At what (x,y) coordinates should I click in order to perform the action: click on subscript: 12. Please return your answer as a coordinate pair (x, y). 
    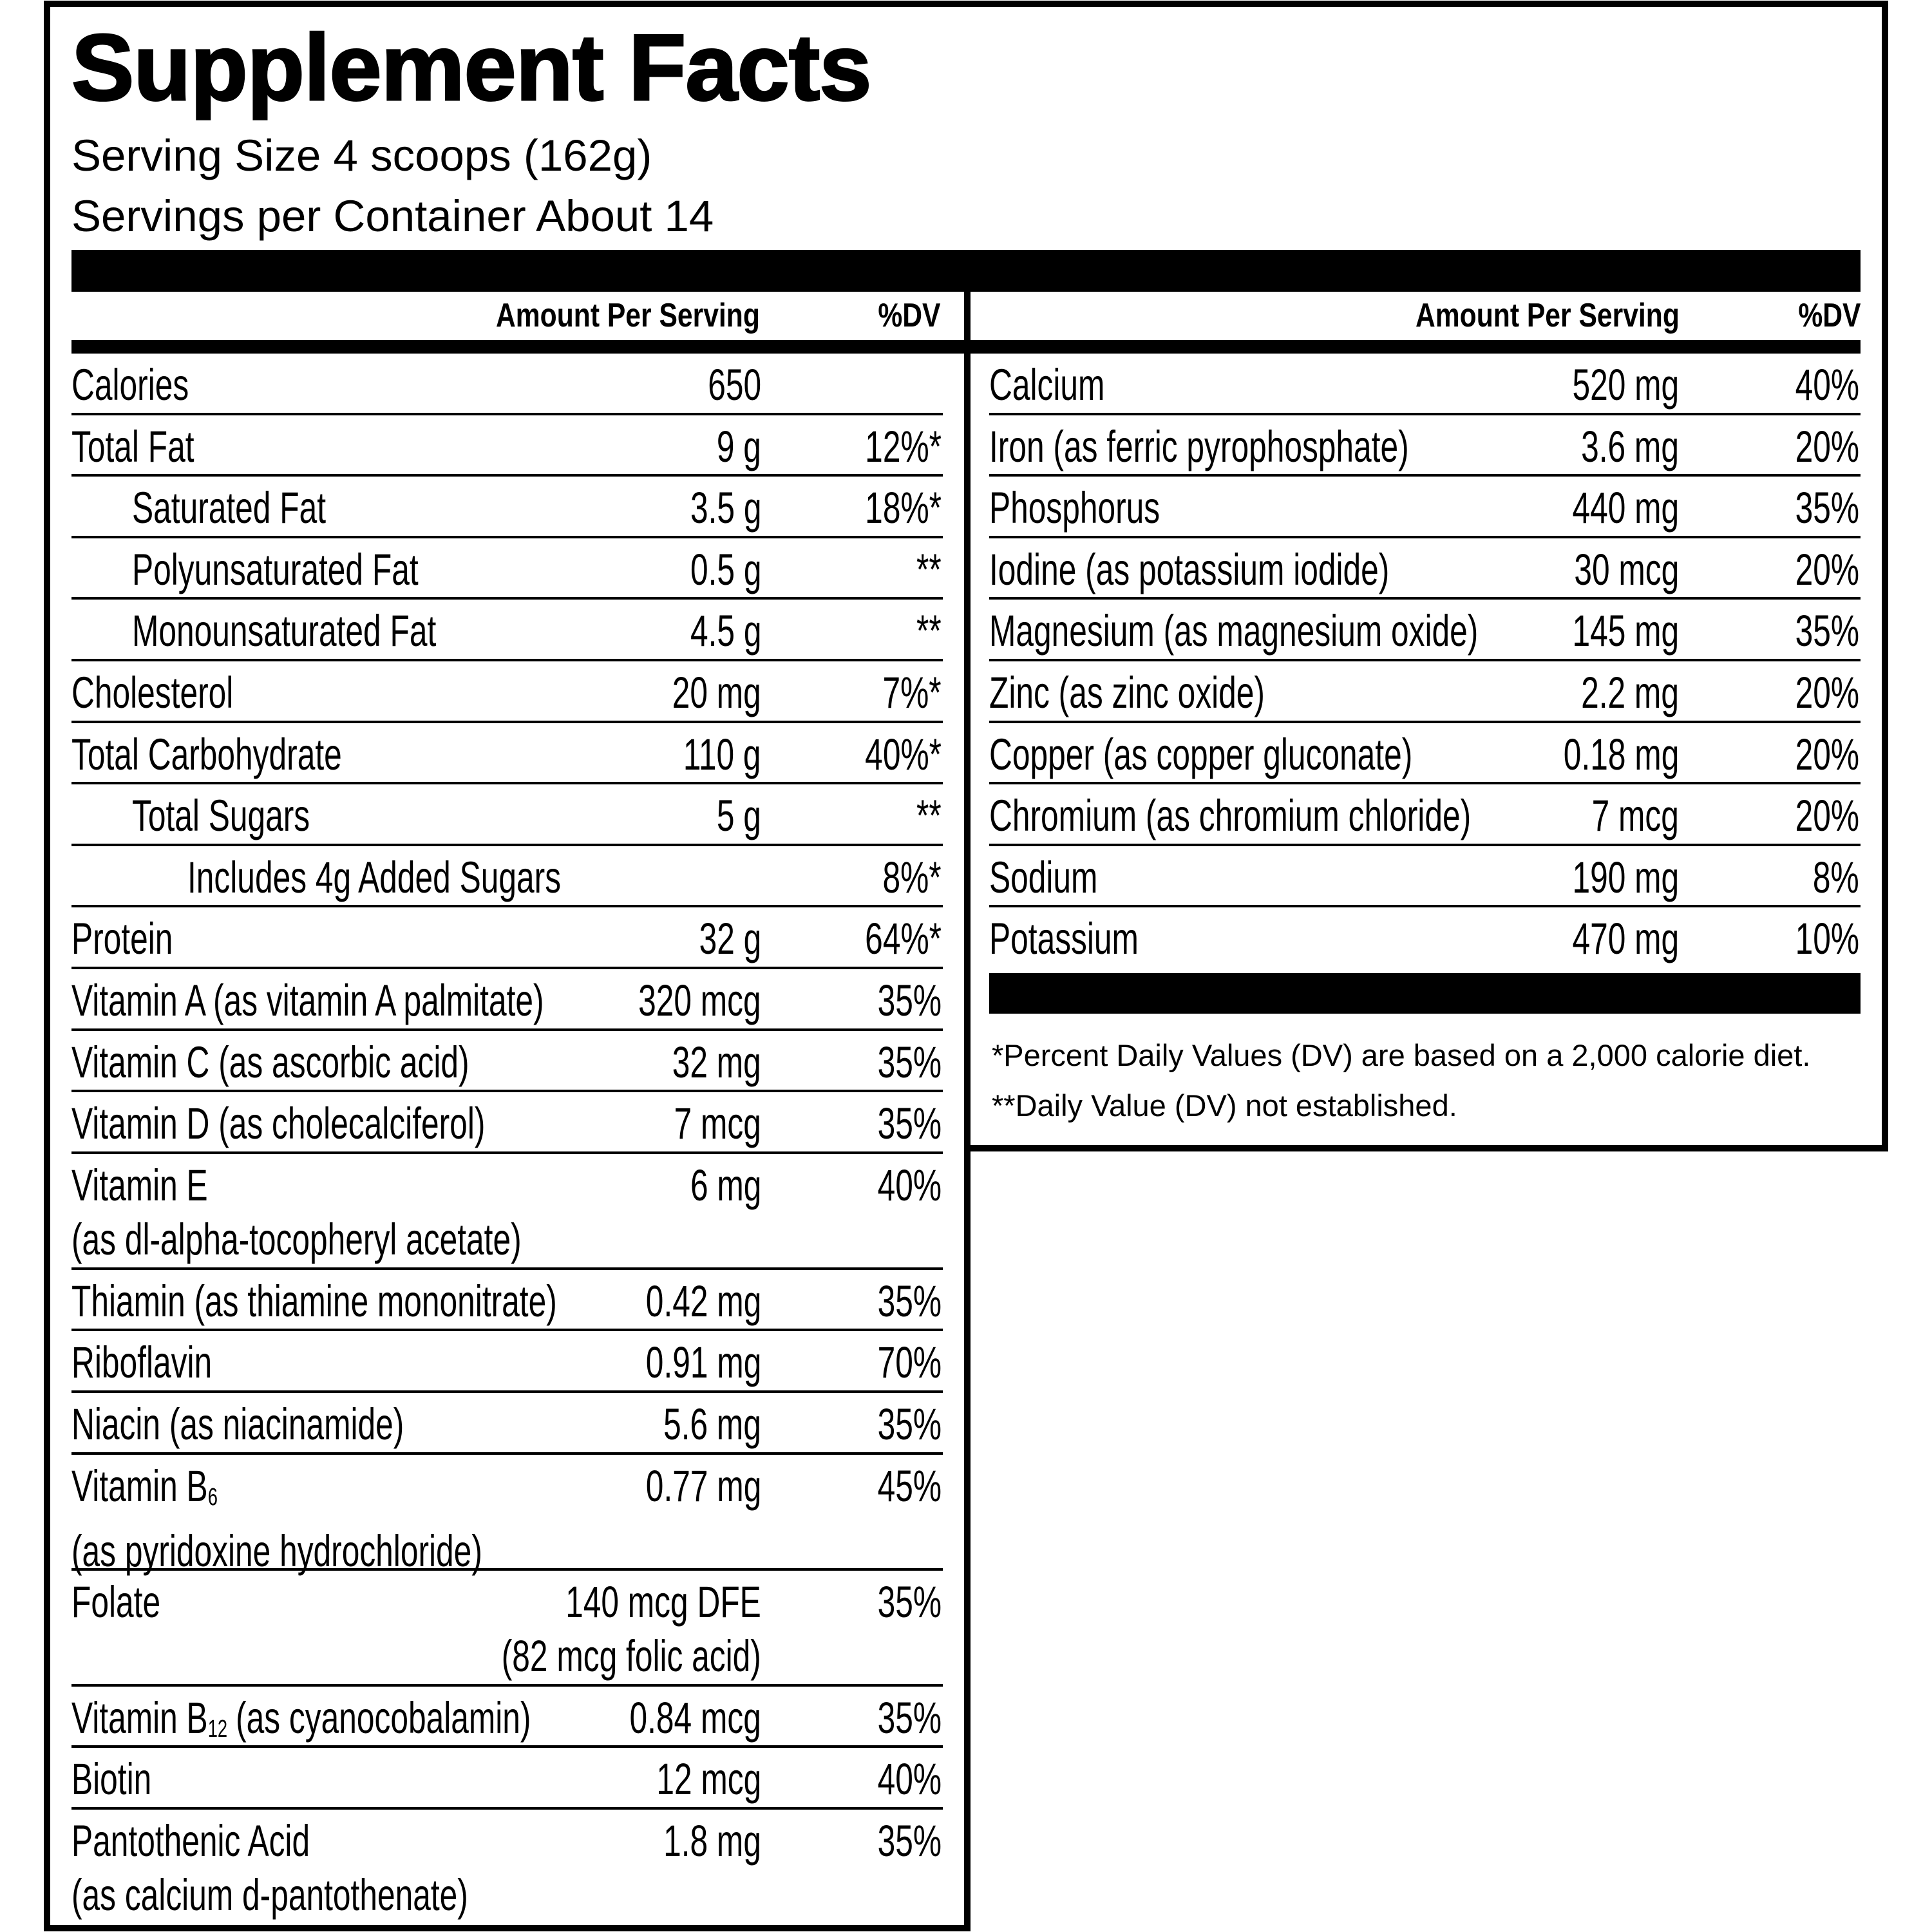
    Looking at the image, I should click on (217, 1729).